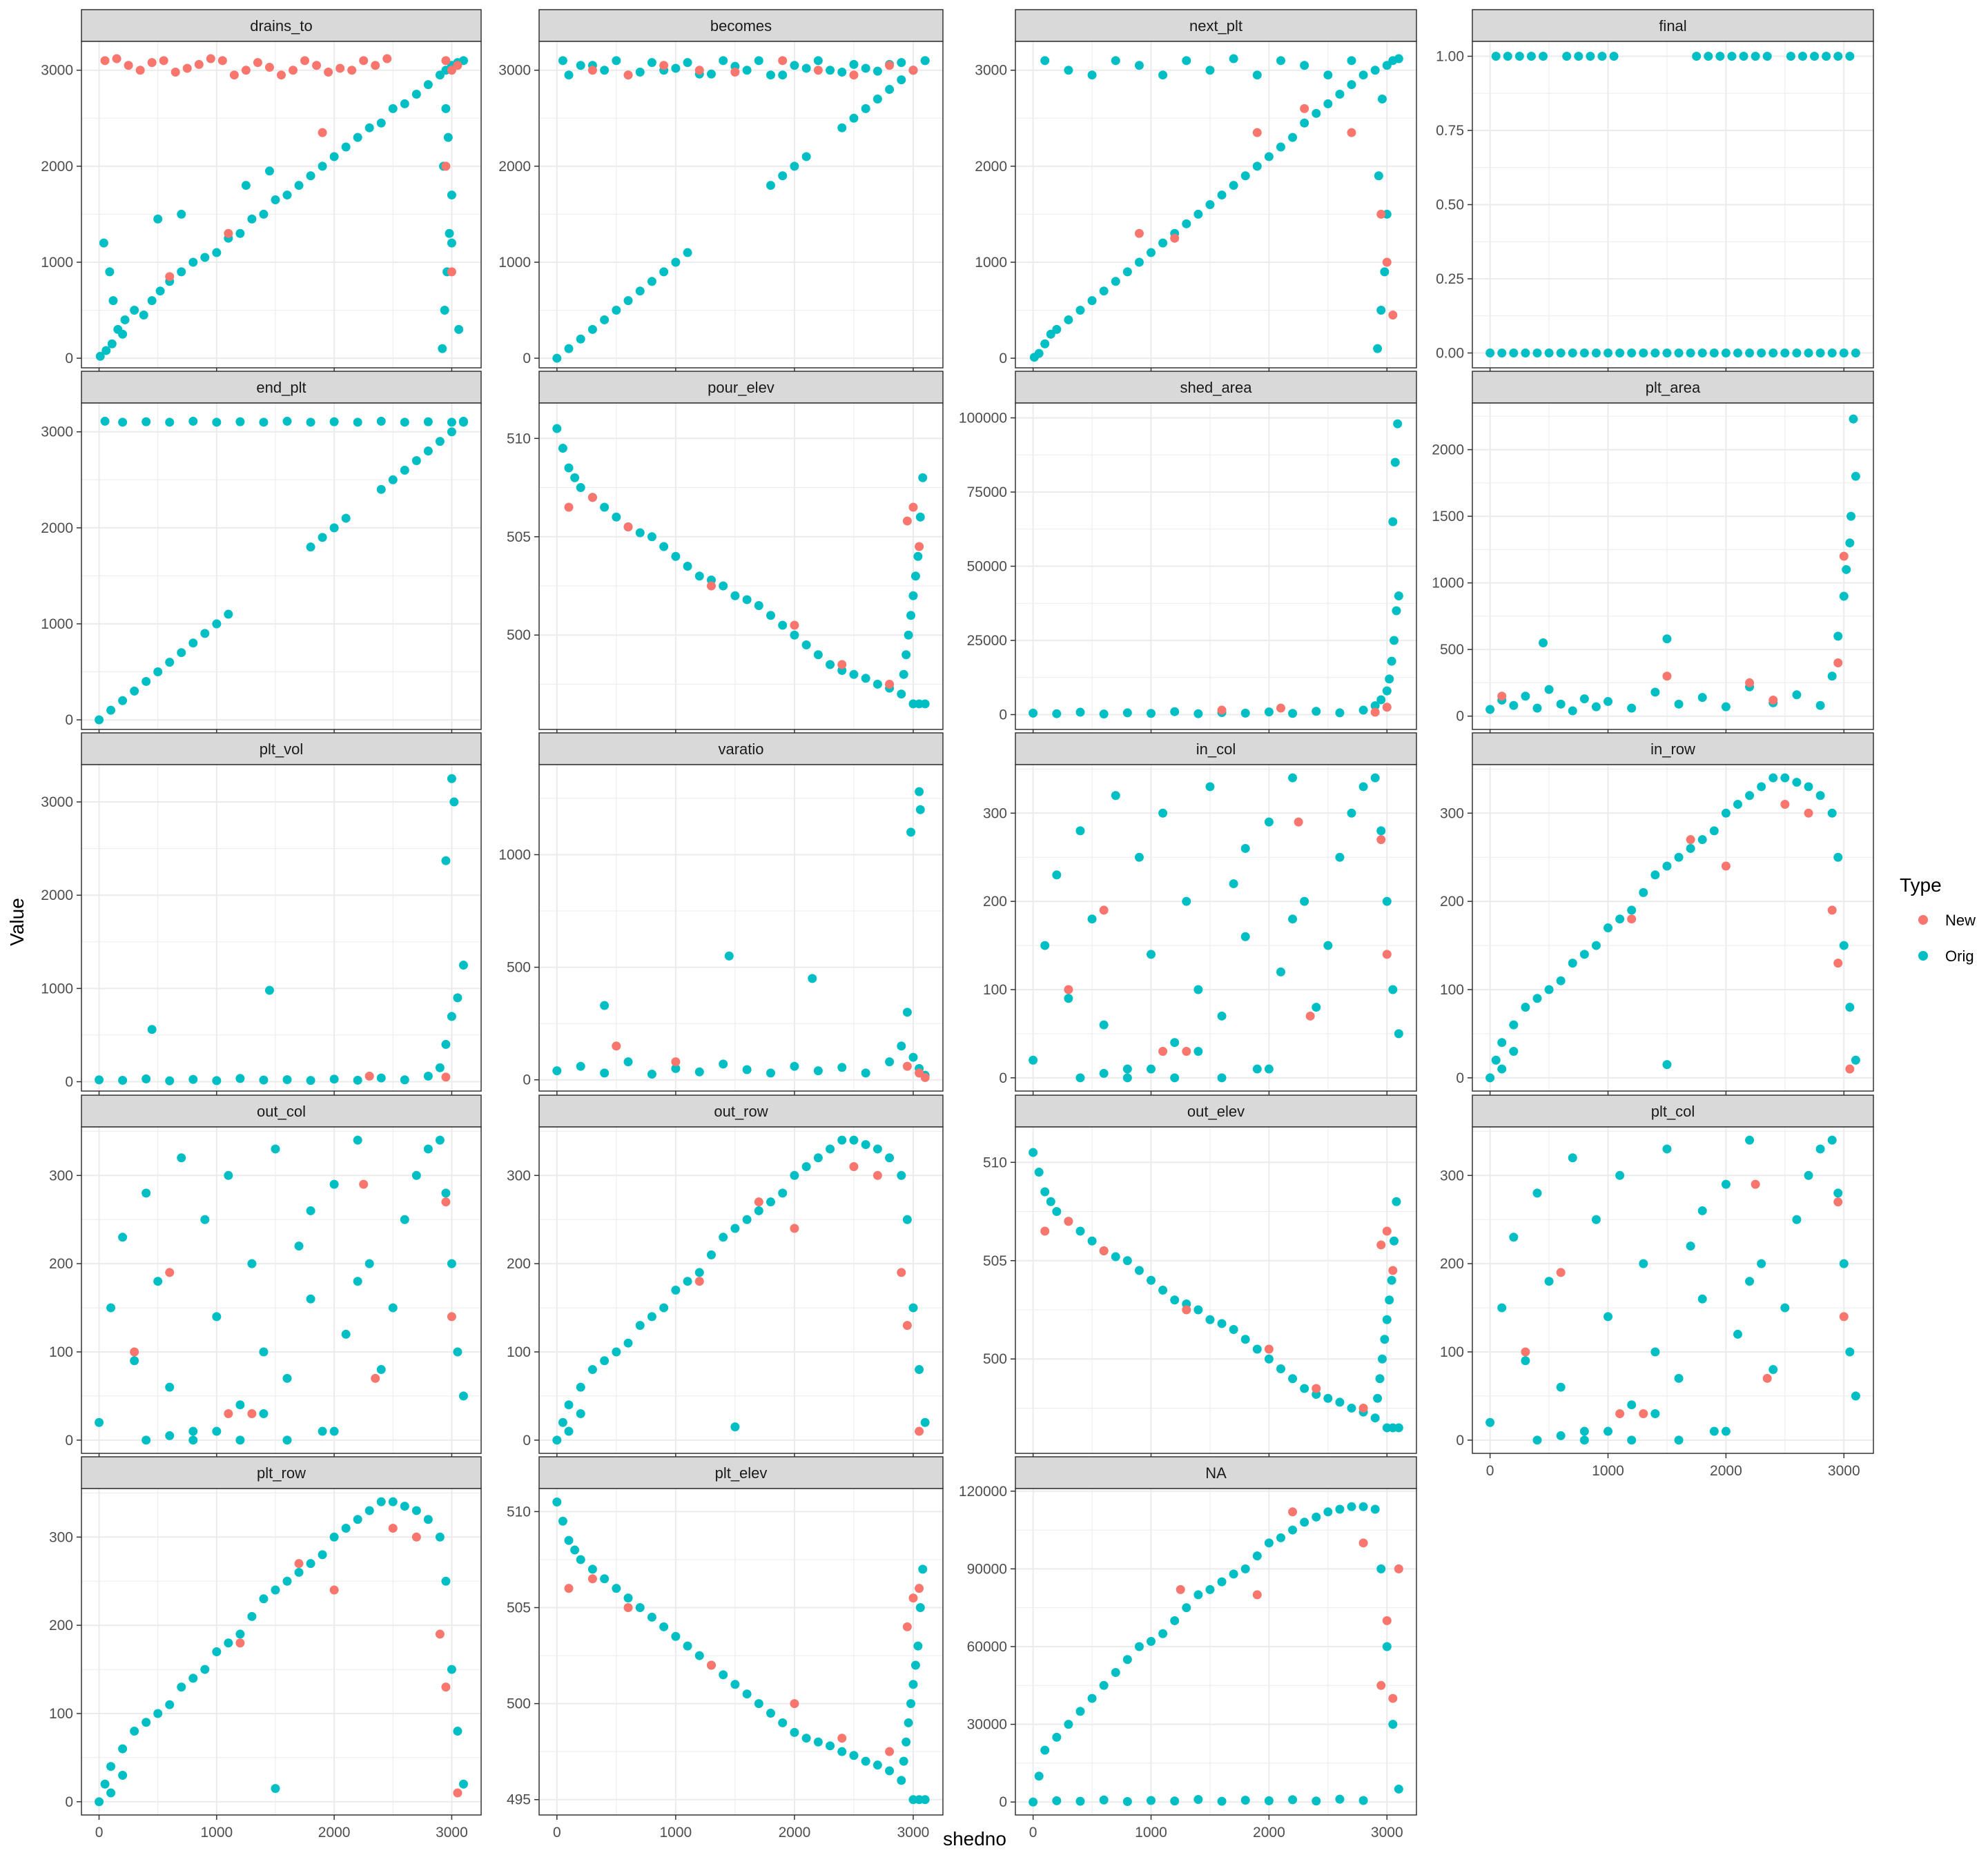  Describe the element at coordinates (995, 1261) in the screenshot. I see `y-tick-label: 505` at that location.